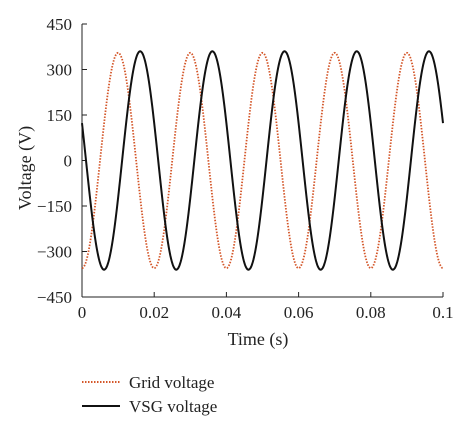  Describe the element at coordinates (442, 312) in the screenshot. I see `x-tick-label: 0.1` at that location.